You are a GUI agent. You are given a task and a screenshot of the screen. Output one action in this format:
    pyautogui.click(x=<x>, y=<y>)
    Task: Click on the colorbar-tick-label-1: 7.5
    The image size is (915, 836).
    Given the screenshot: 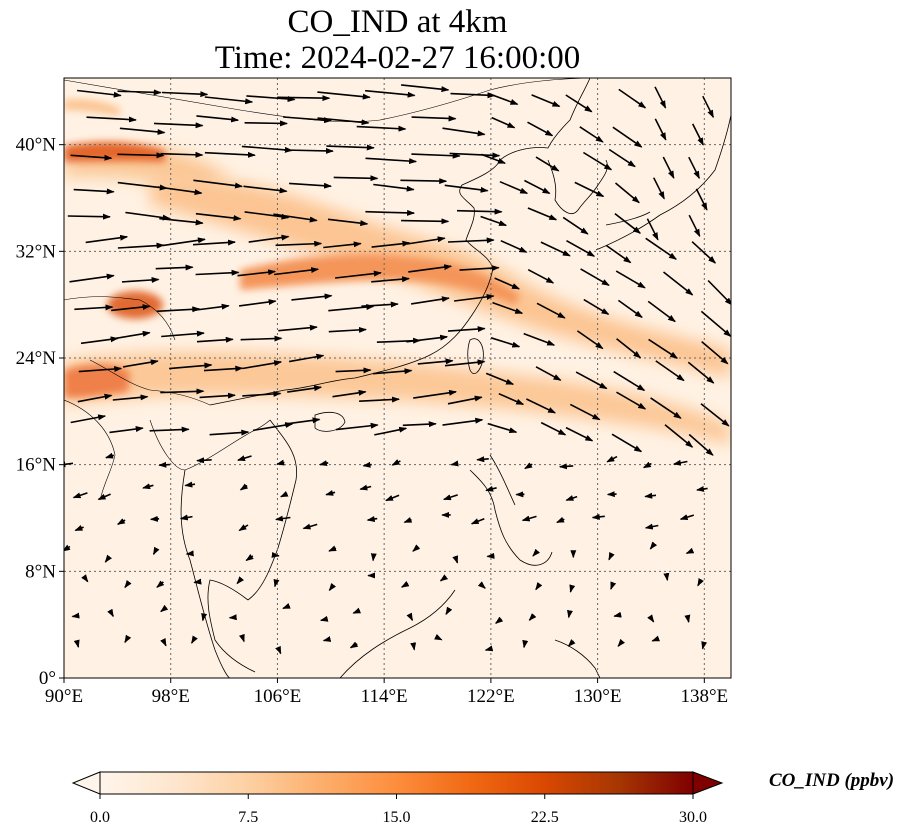 What is the action you would take?
    pyautogui.click(x=248, y=817)
    